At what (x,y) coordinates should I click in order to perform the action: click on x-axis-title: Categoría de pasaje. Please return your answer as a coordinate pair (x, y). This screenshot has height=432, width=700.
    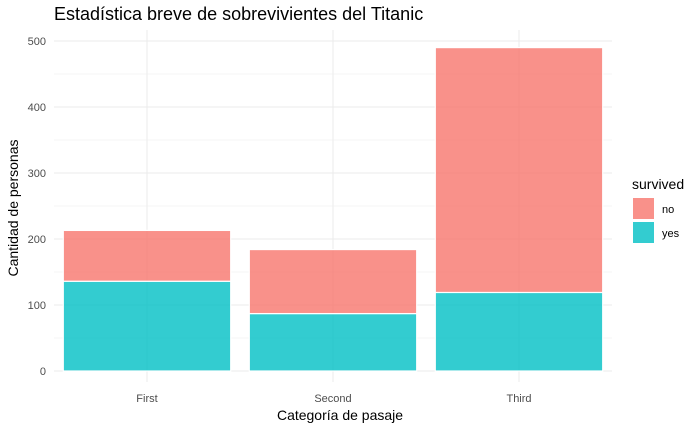
    Looking at the image, I should click on (340, 415).